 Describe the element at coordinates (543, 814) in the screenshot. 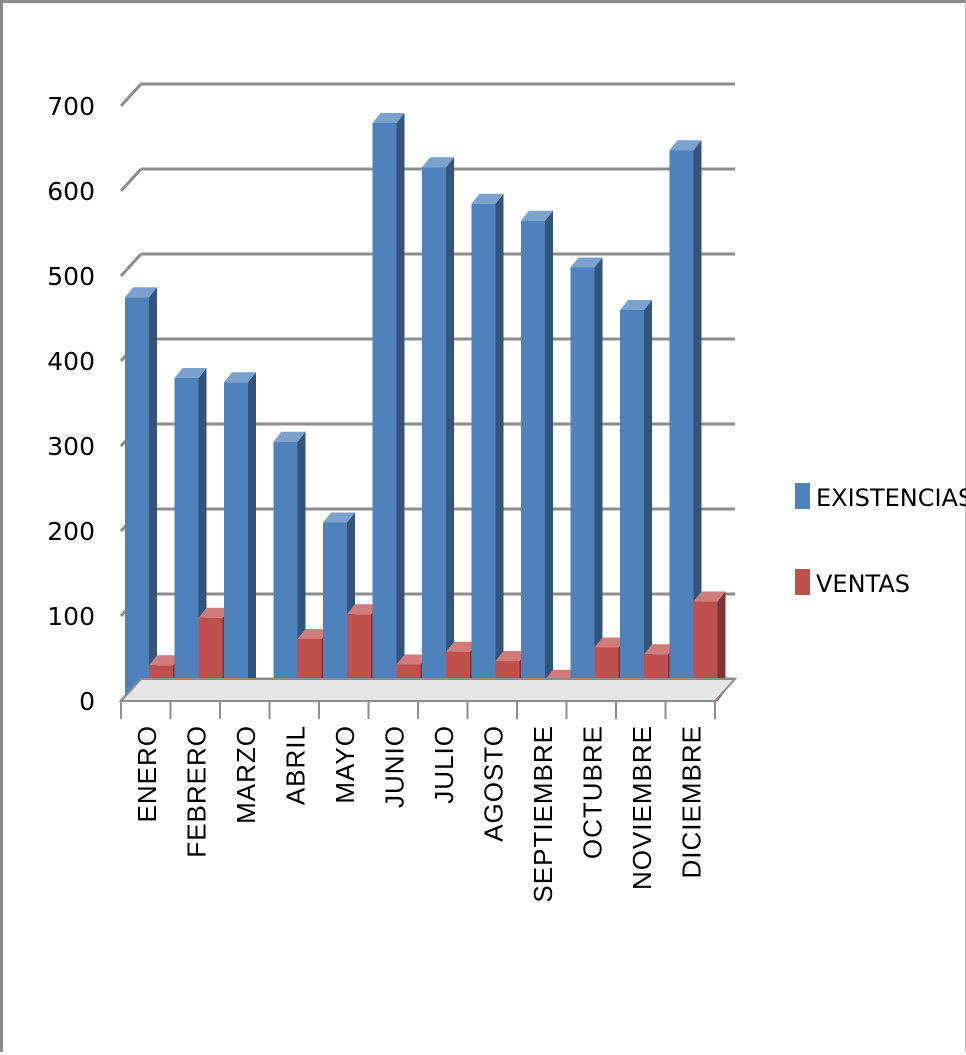

I see `x-tick-label: SEPTIEMBRE` at that location.